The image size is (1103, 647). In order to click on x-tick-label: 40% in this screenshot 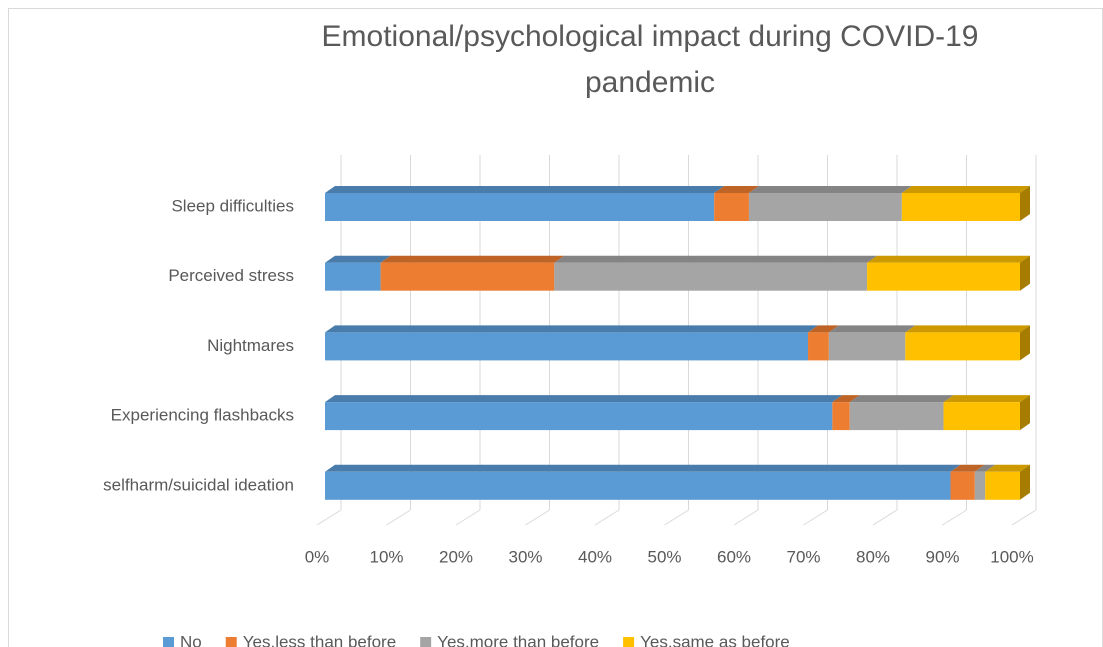, I will do `click(595, 556)`.